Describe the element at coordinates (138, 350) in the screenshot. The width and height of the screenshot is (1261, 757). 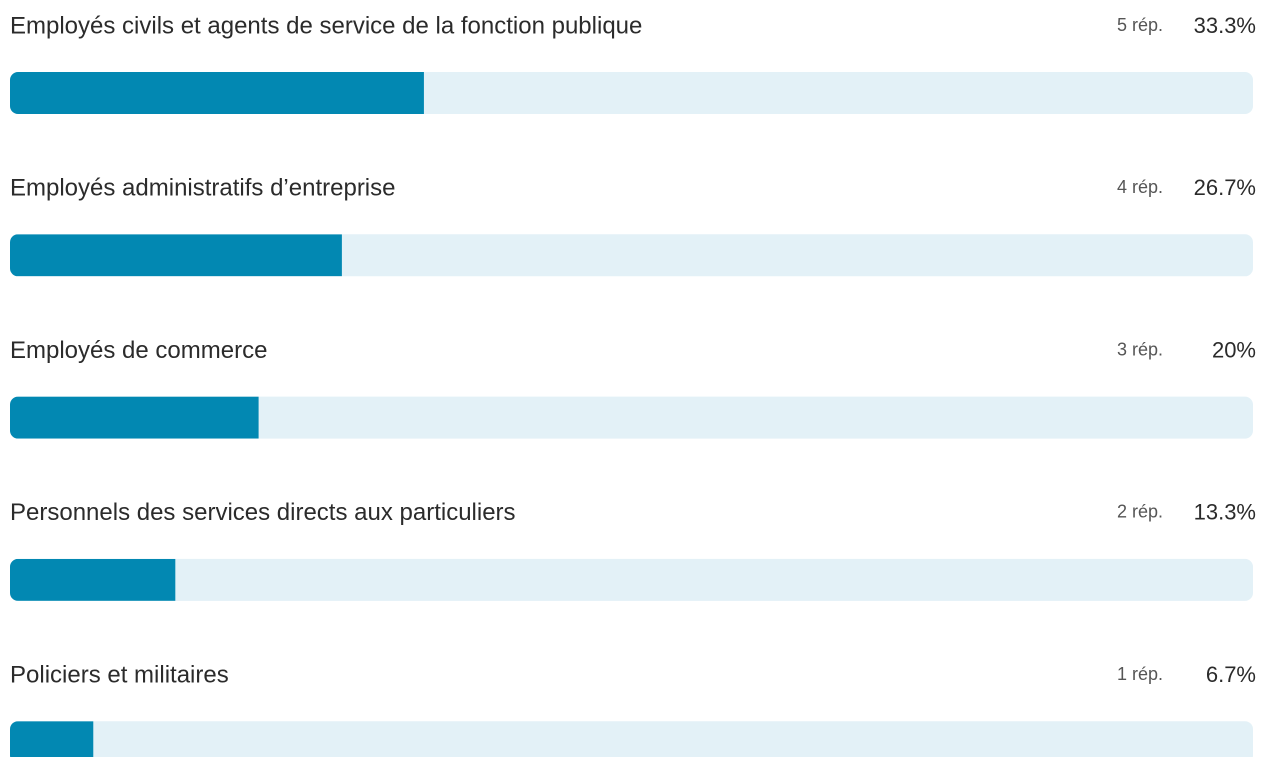
I see `option-label: Employés de commerce` at that location.